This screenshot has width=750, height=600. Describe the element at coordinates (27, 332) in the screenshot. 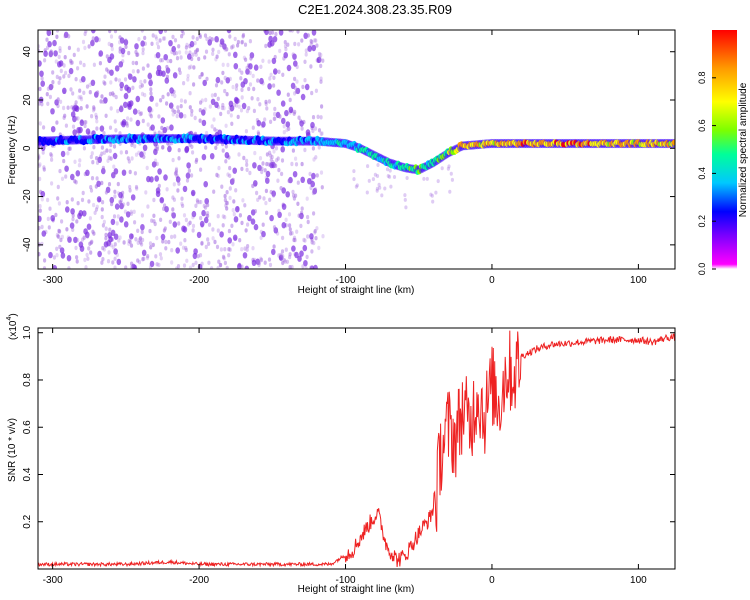

I see `y-tick-label: 1.0` at that location.